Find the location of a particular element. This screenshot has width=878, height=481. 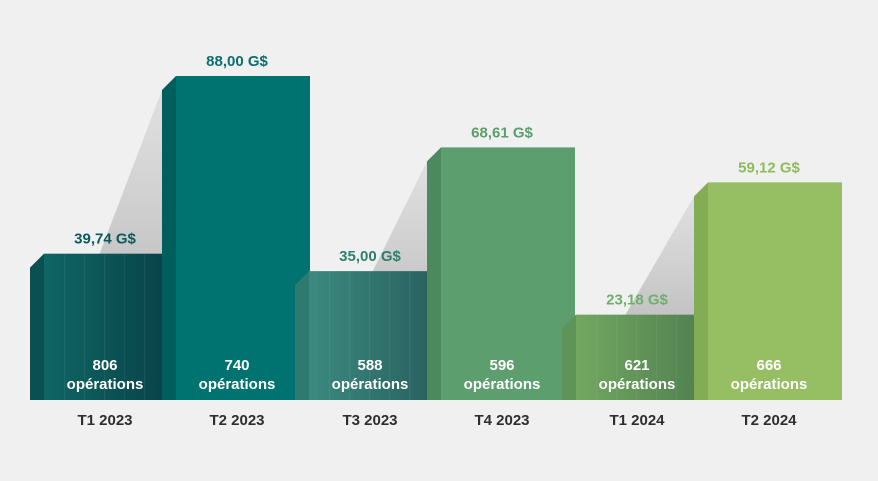

operations-unit-4: opérations is located at coordinates (637, 384).